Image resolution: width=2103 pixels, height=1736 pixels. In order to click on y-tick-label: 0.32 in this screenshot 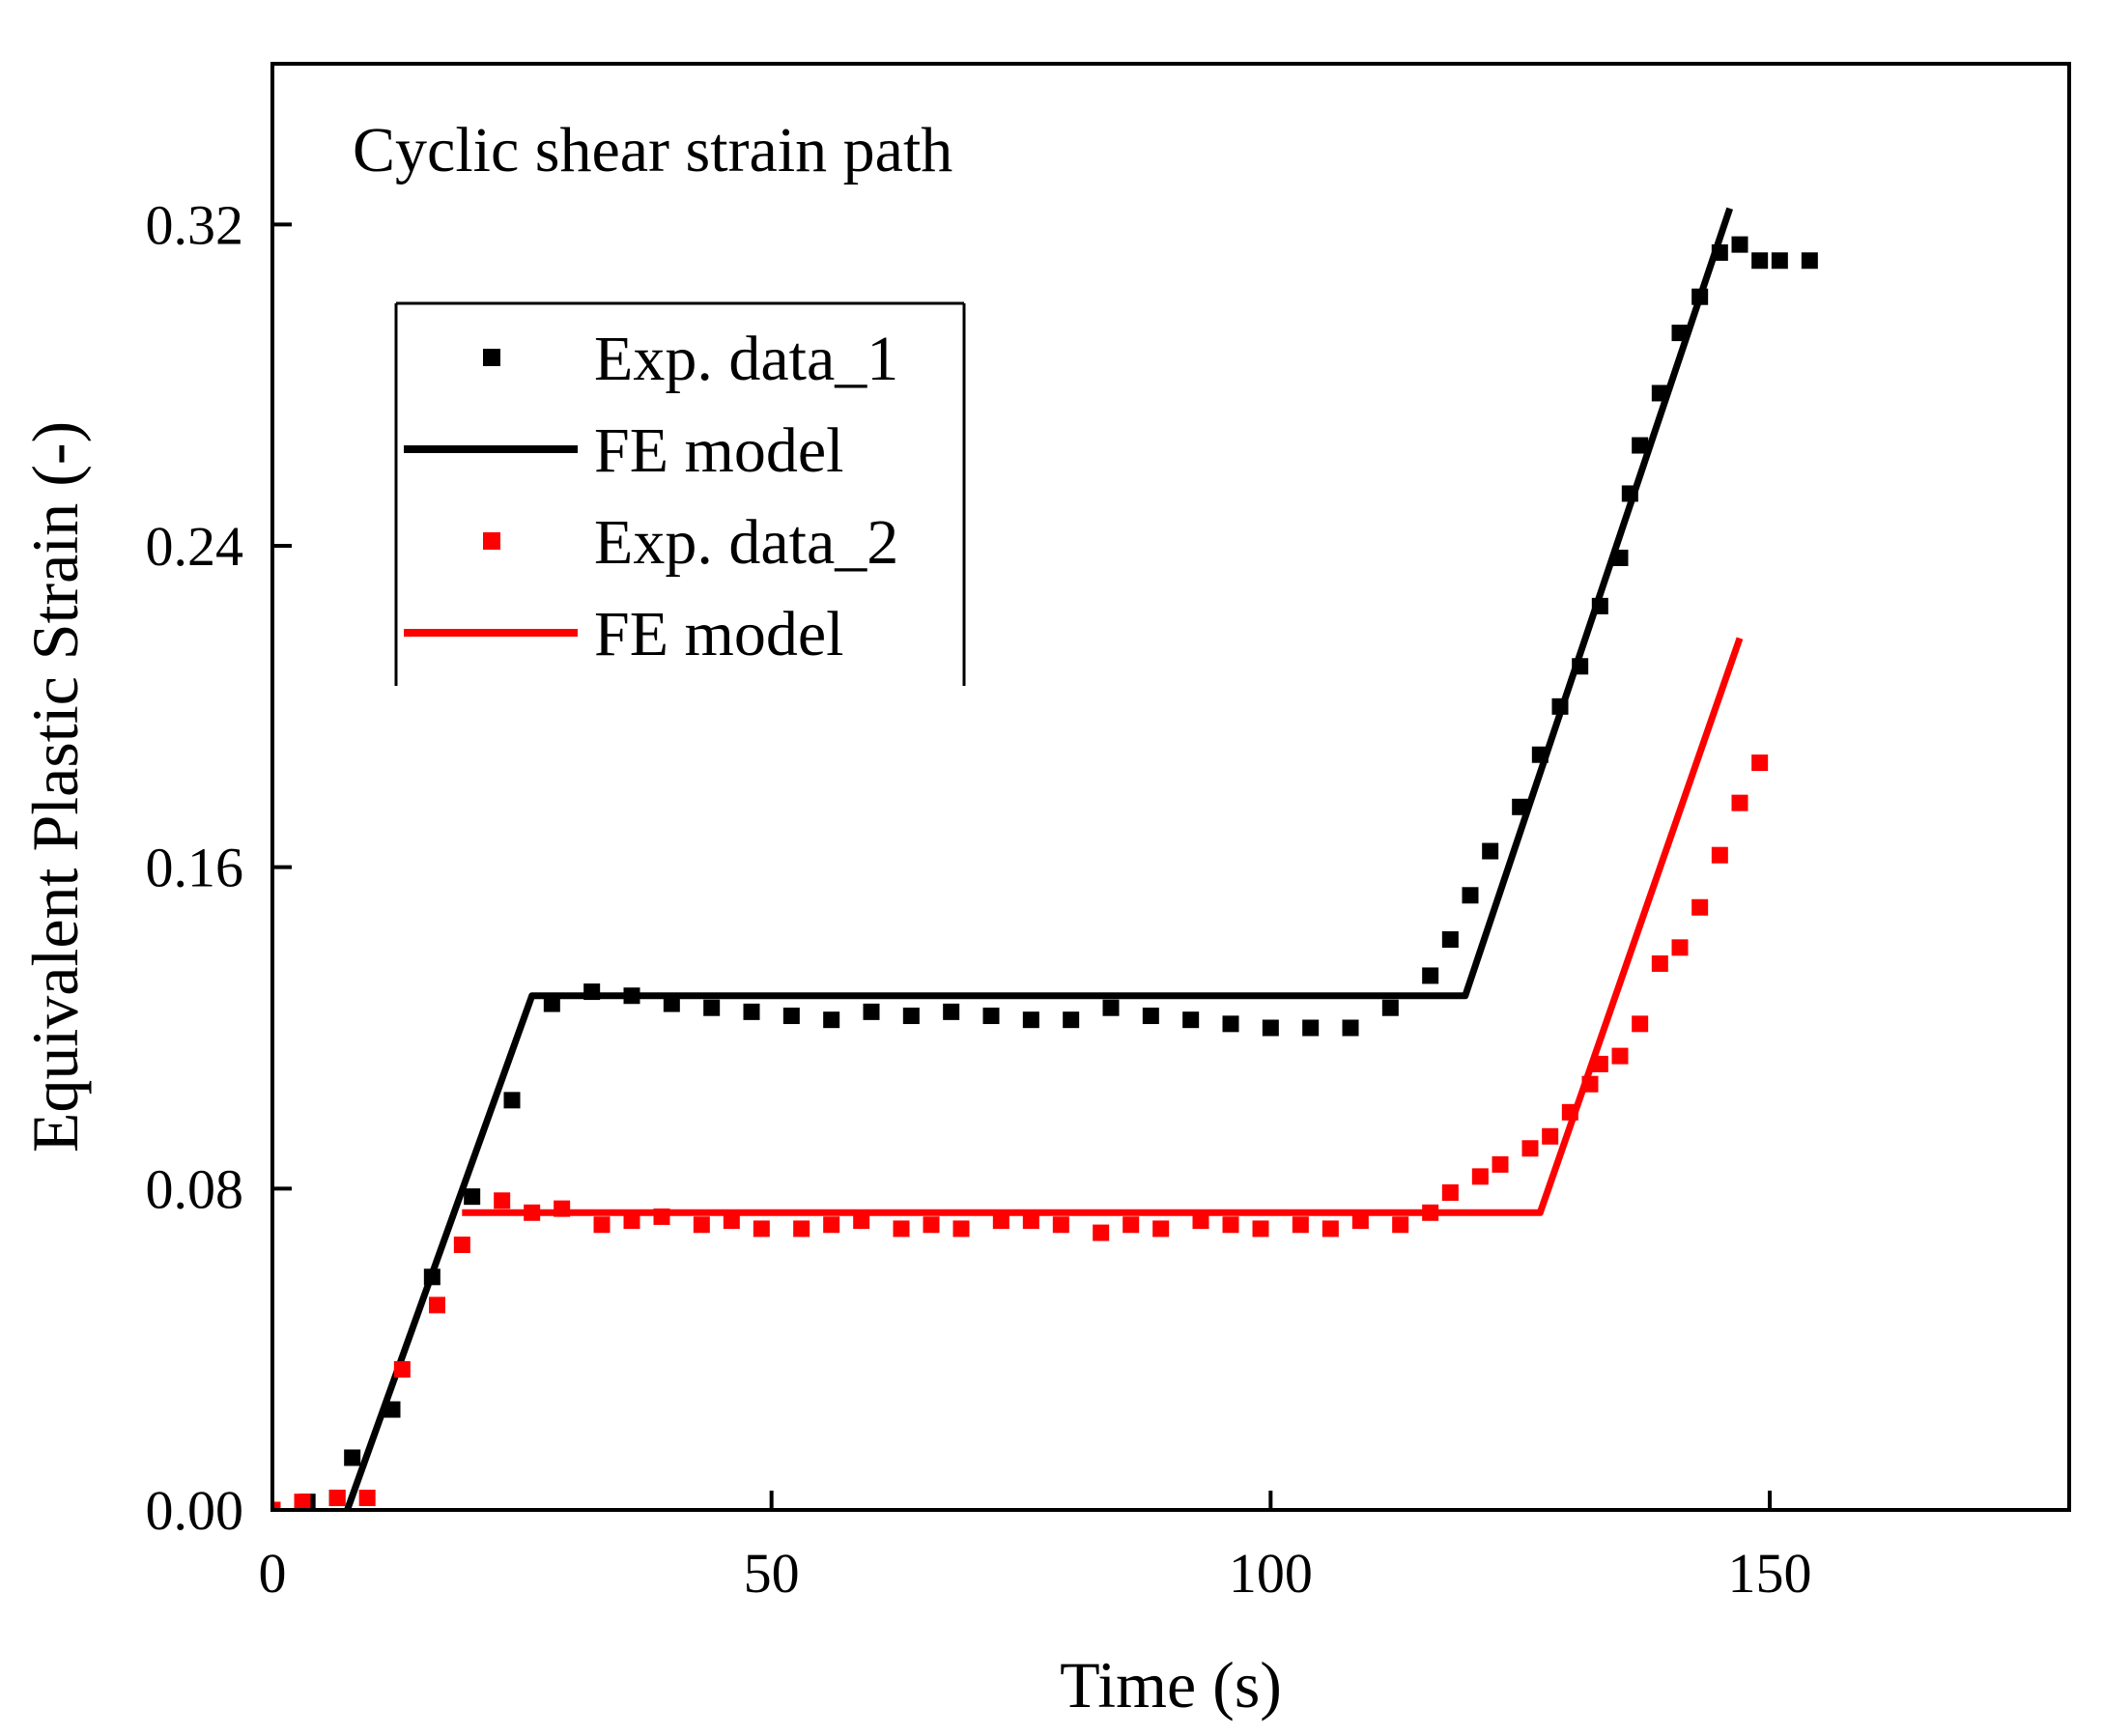, I will do `click(195, 224)`.